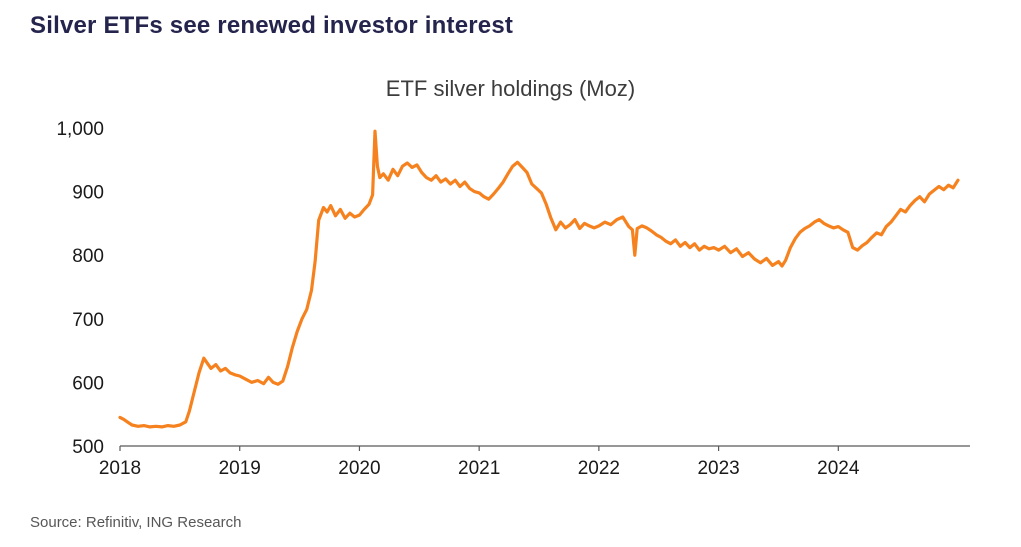  Describe the element at coordinates (718, 468) in the screenshot. I see `x-axis-tick-label: 2023` at that location.